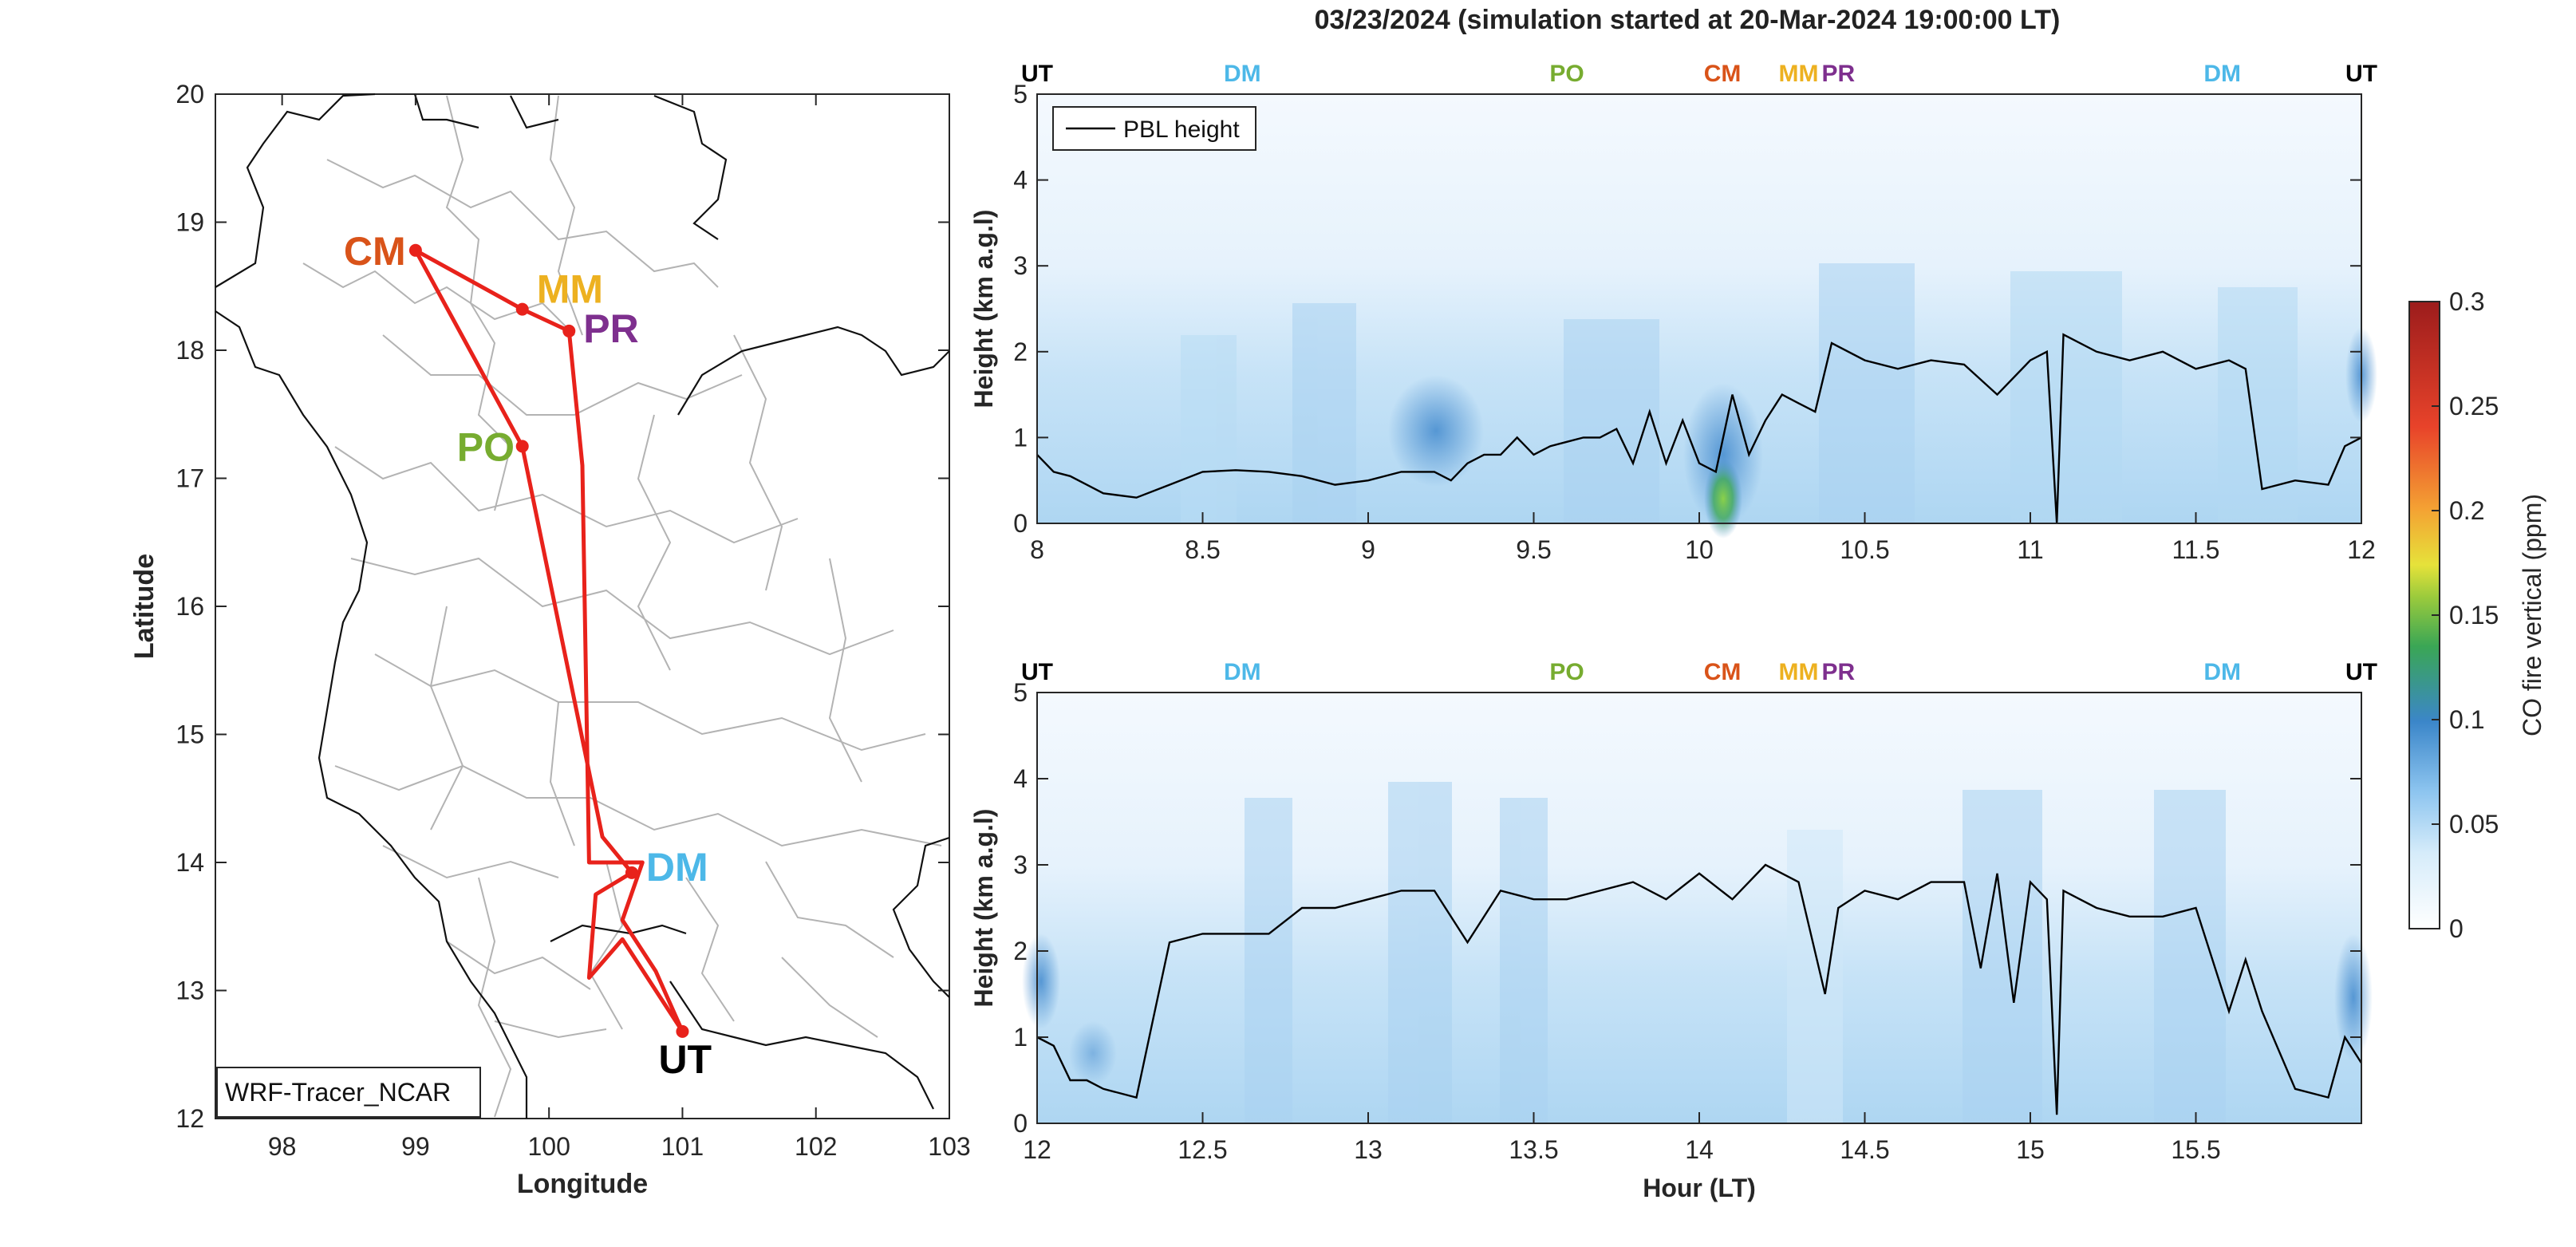  I want to click on heatmap-top-site-label: PR, so click(1838, 74).